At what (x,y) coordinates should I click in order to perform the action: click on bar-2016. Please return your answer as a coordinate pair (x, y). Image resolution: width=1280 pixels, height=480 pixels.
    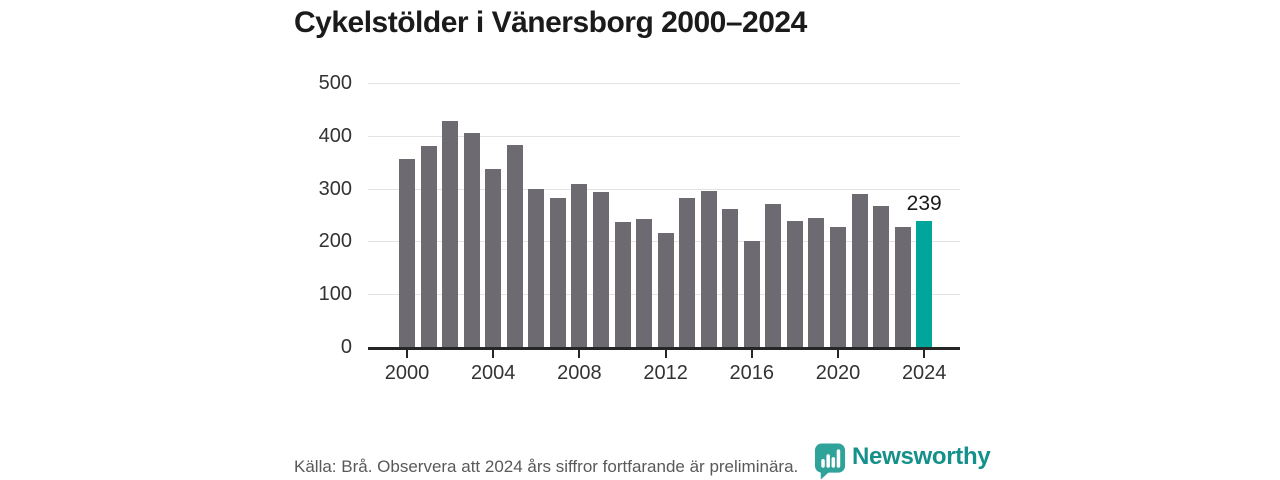
    Looking at the image, I should click on (751, 294).